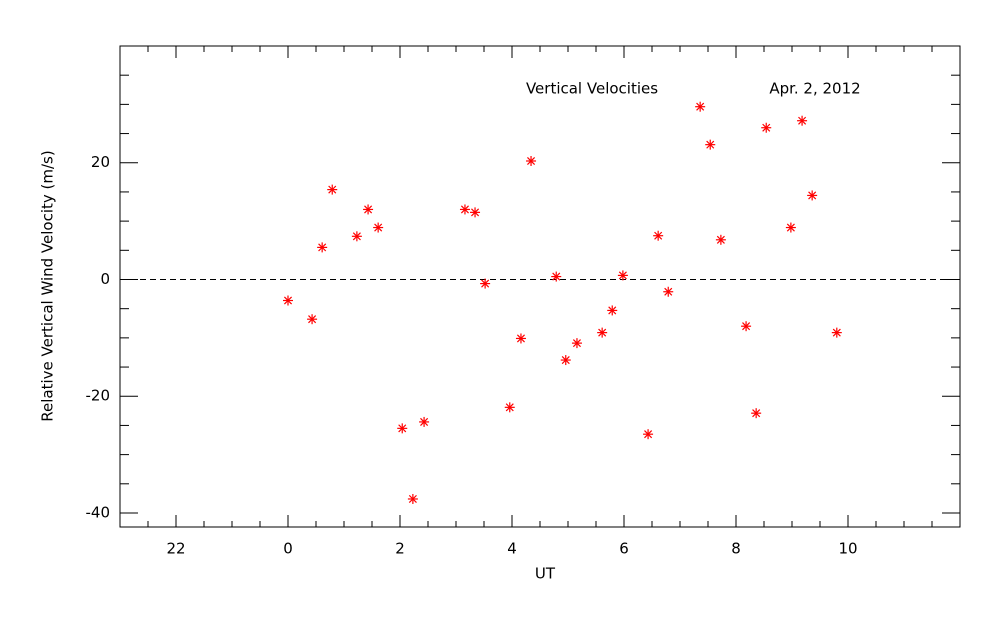  I want to click on y-tick-label: 0, so click(105, 279).